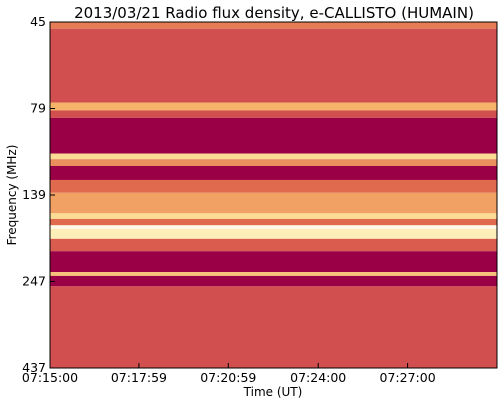 The width and height of the screenshot is (503, 404). What do you see at coordinates (38, 108) in the screenshot?
I see `y-tick-label: 79` at bounding box center [38, 108].